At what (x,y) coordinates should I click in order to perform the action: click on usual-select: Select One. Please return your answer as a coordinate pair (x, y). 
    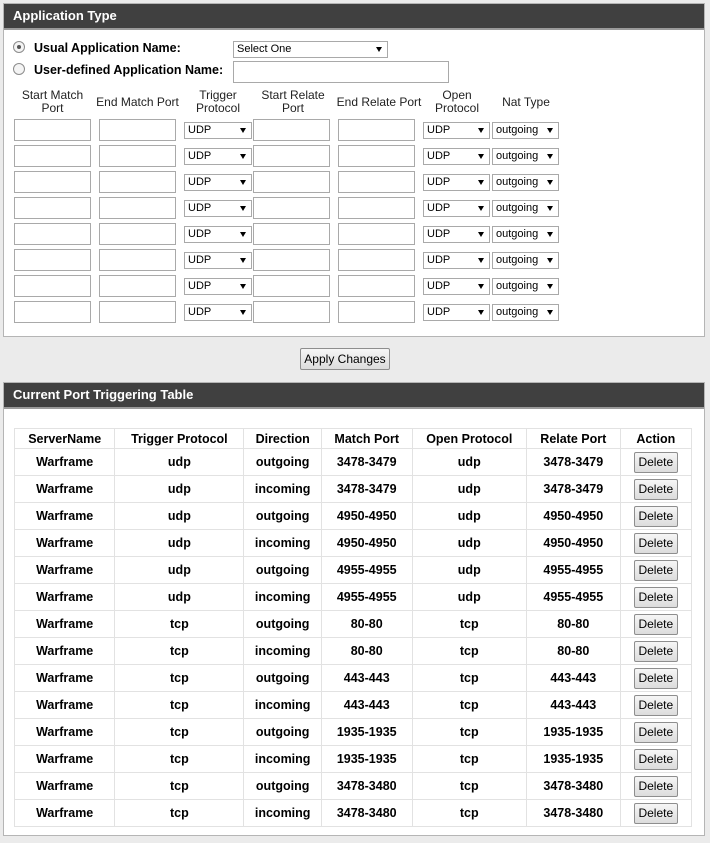
    Looking at the image, I should click on (310, 49).